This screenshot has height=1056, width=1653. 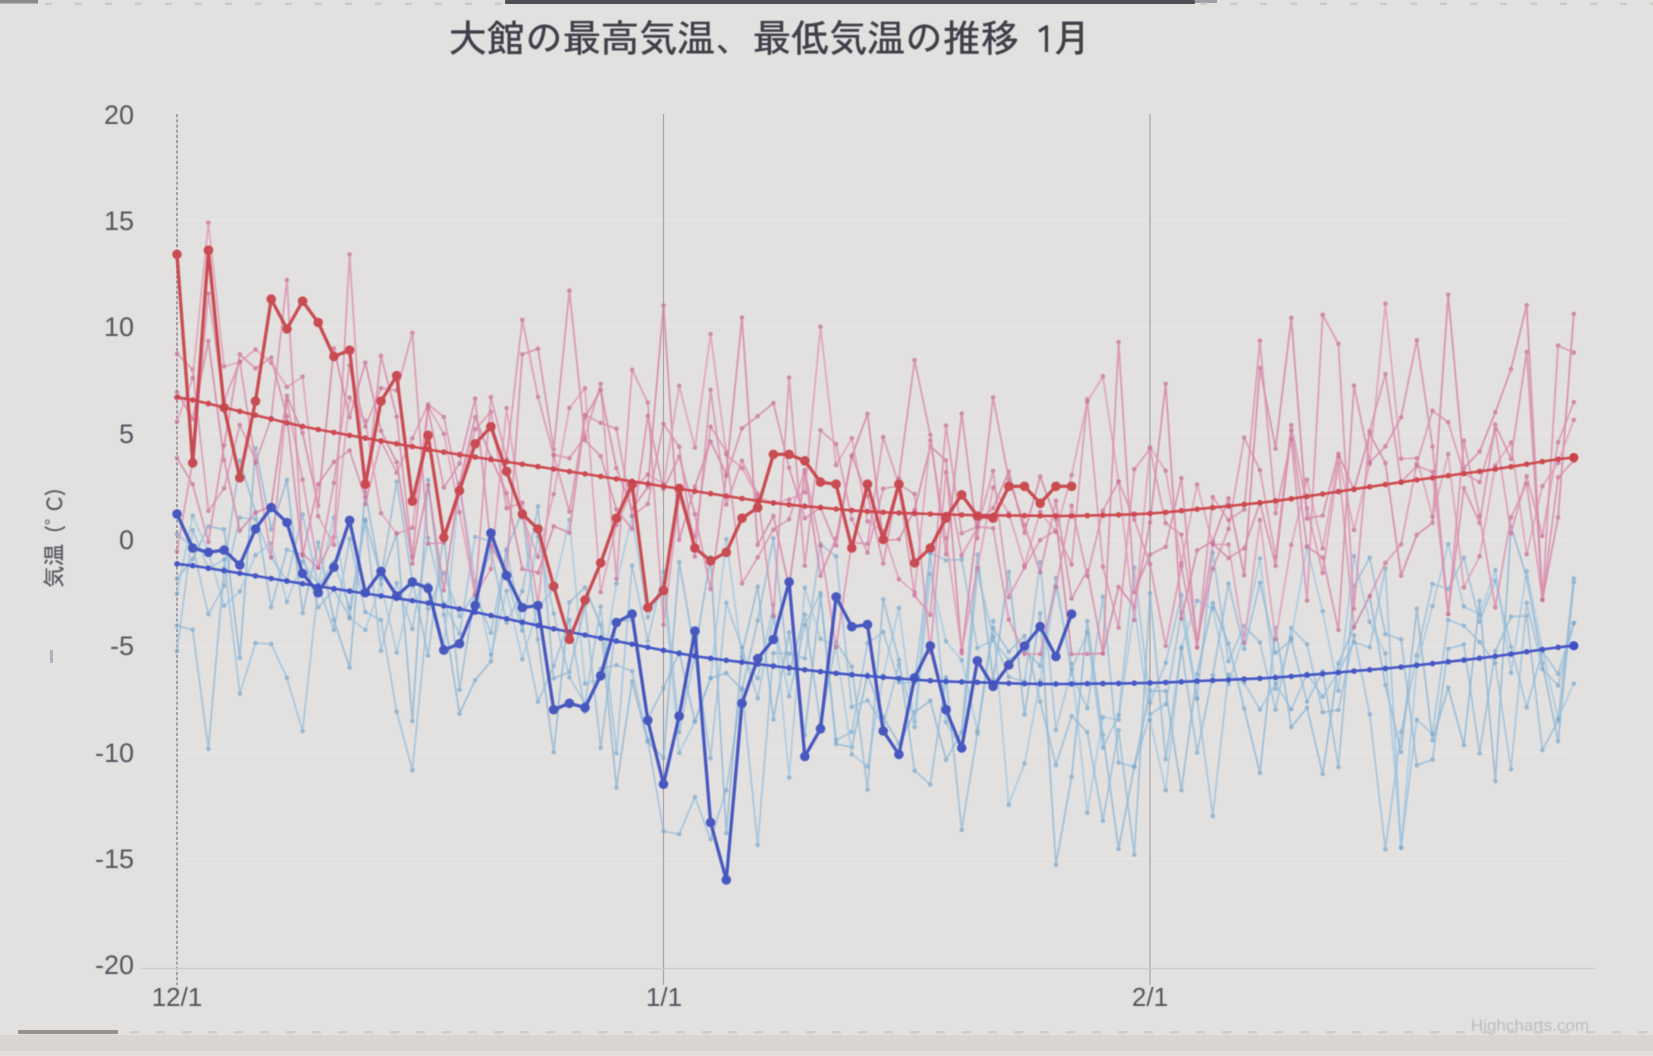 What do you see at coordinates (114, 965) in the screenshot?
I see `svg-text: -20` at bounding box center [114, 965].